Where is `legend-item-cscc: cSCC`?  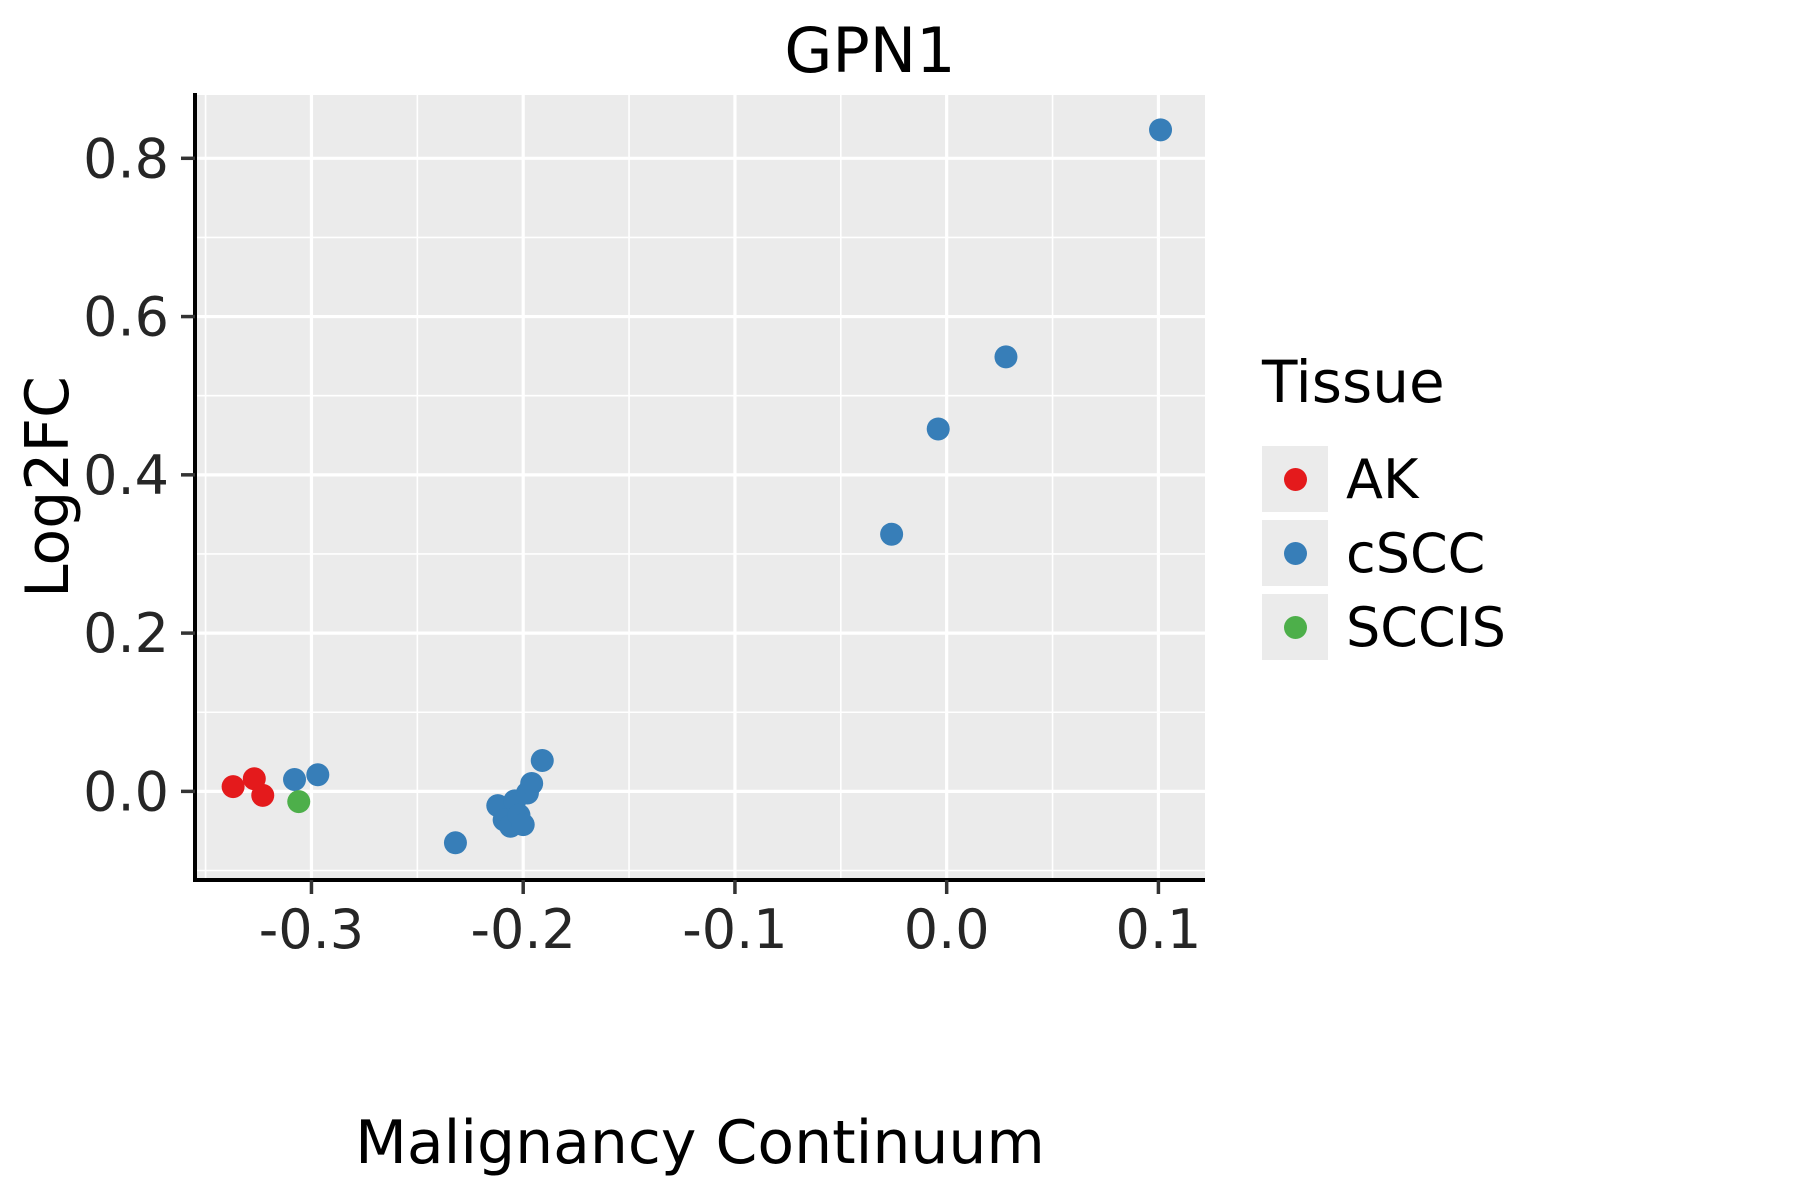
legend-item-cscc: cSCC is located at coordinates (1384, 553).